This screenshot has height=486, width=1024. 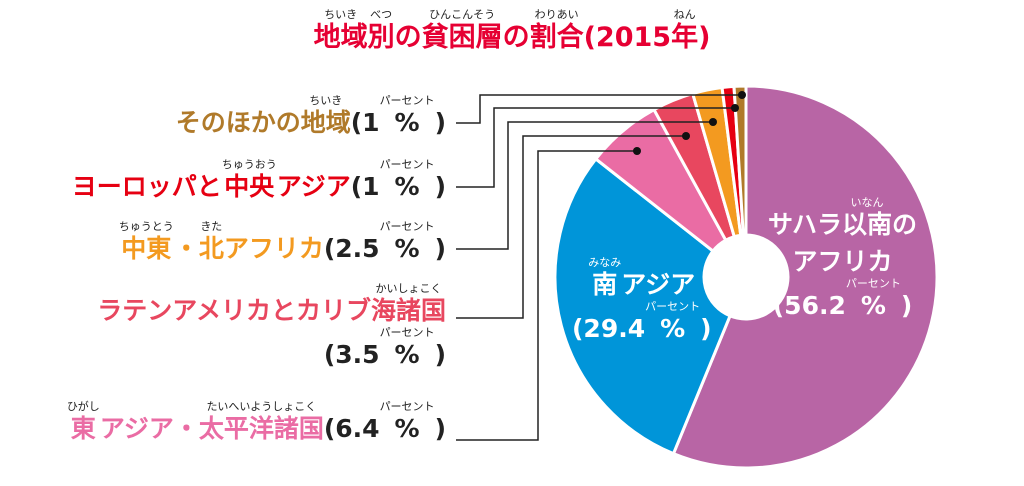 I want to click on label-south-asia: みなみ南アジア (29.4 パーセント% ), so click(x=642, y=299).